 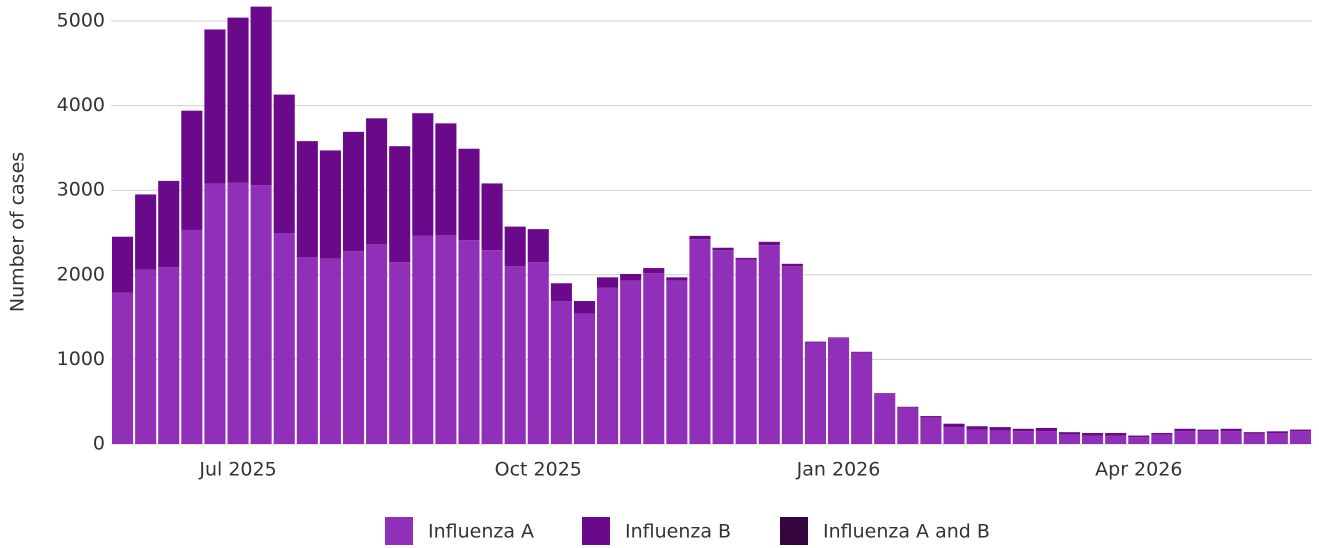 What do you see at coordinates (81, 359) in the screenshot?
I see `y-tick-label: 1000` at bounding box center [81, 359].